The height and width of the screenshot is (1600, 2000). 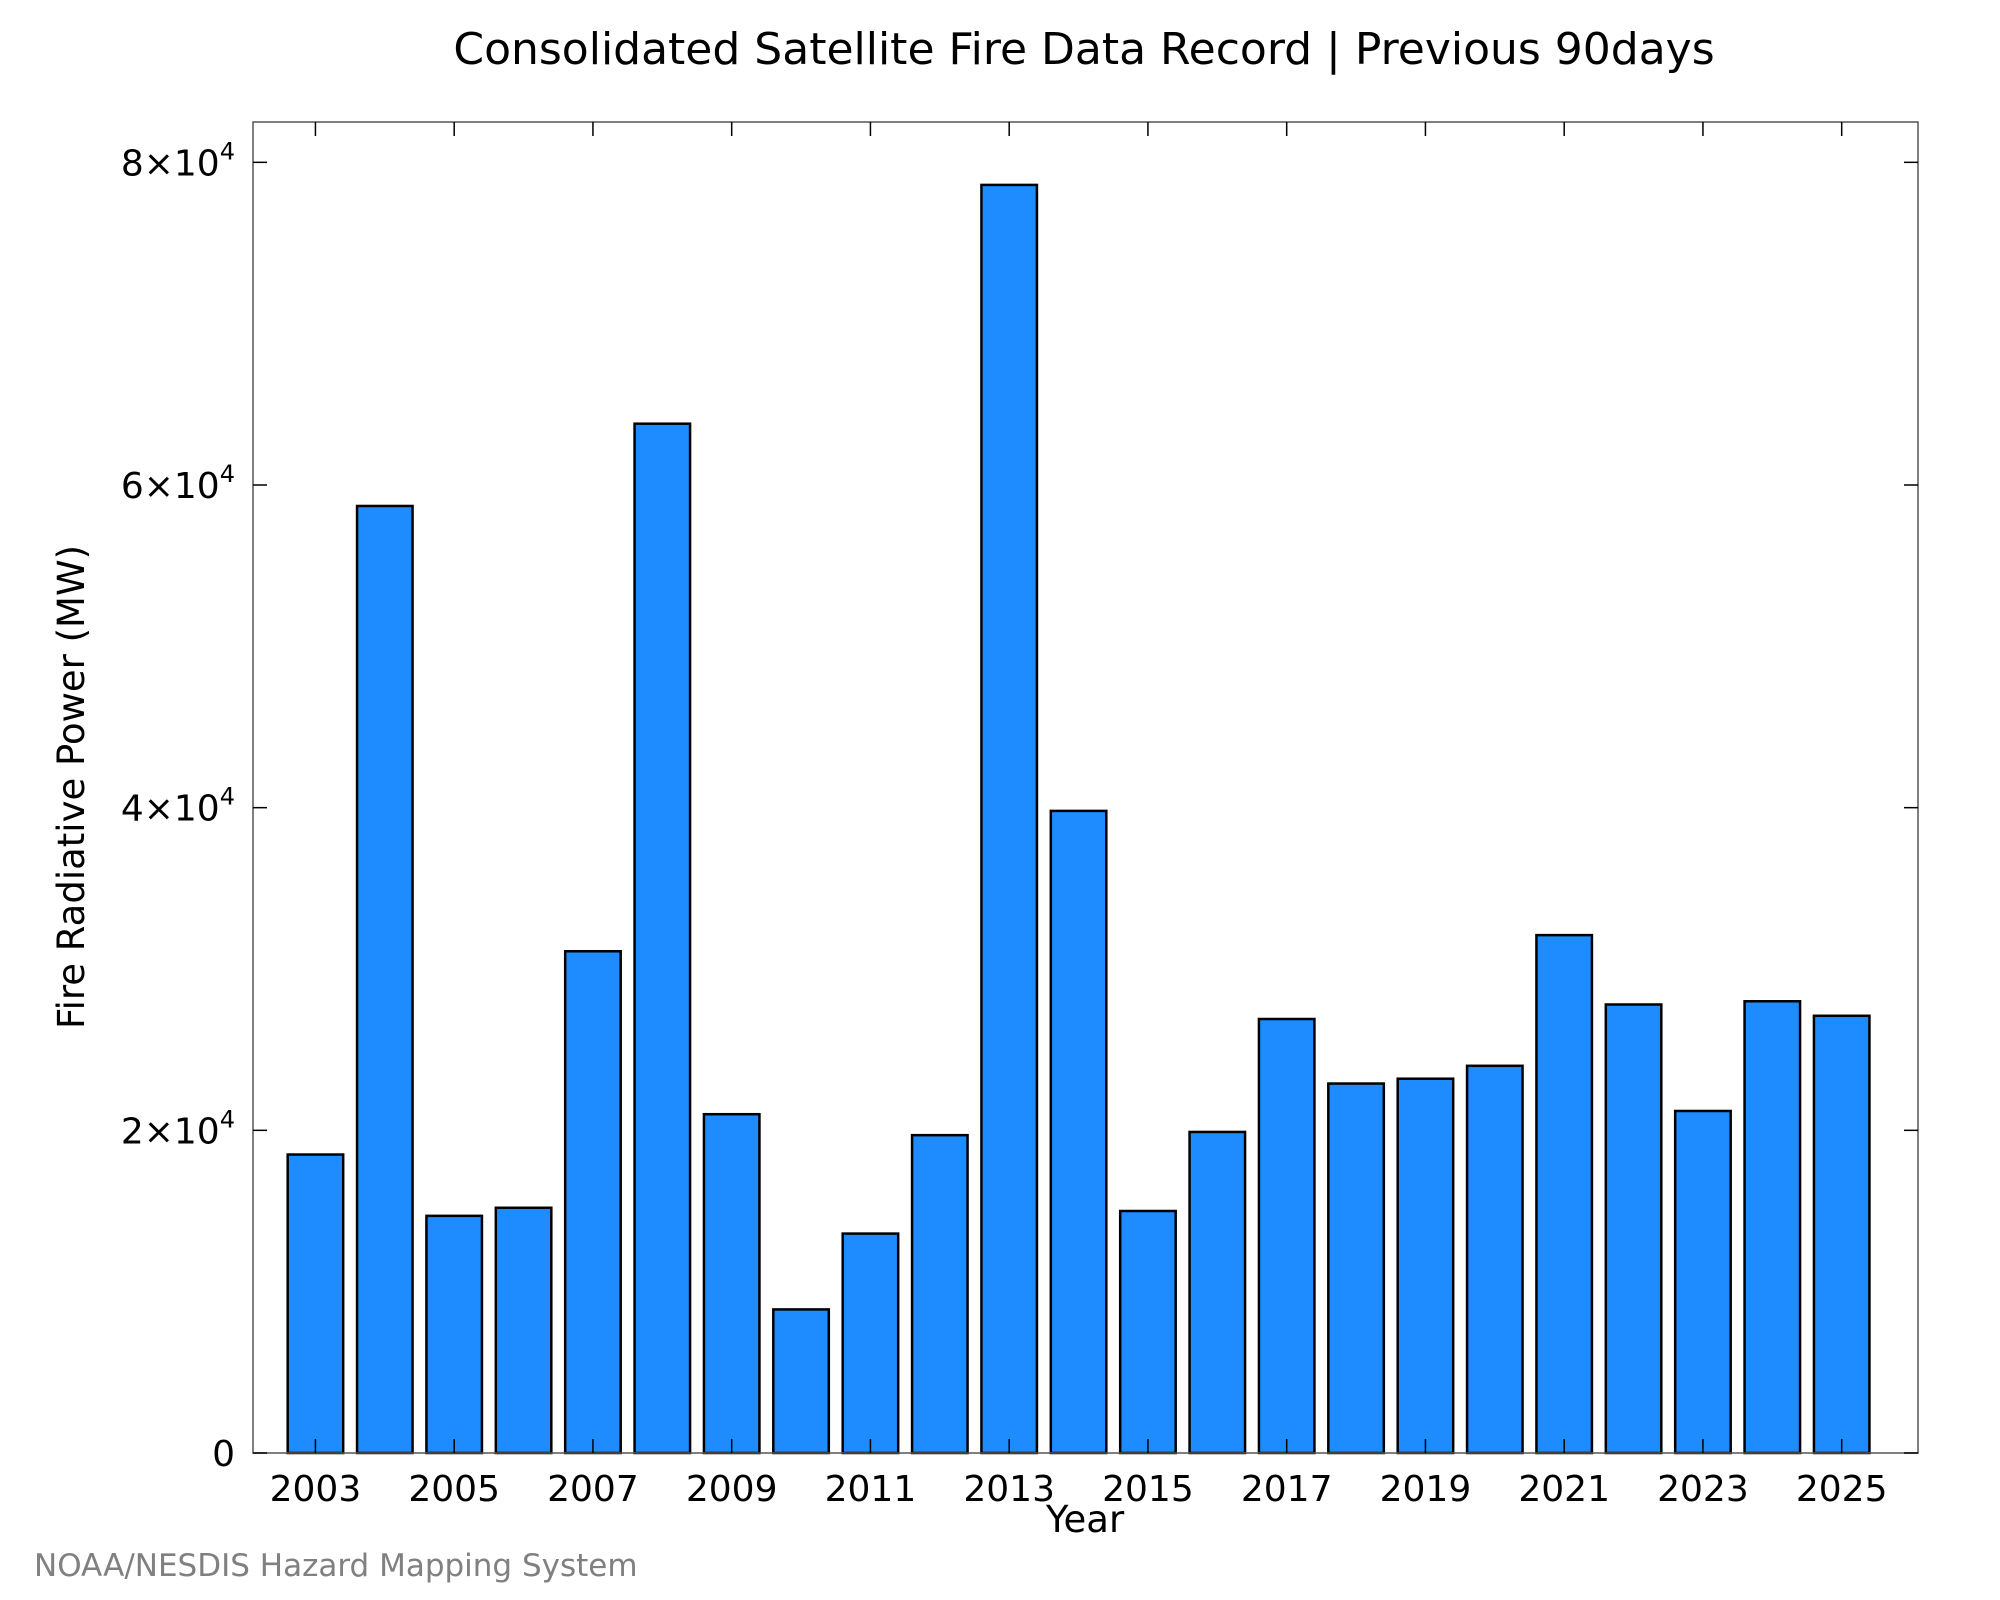 What do you see at coordinates (1147, 1332) in the screenshot?
I see `bar-2015` at bounding box center [1147, 1332].